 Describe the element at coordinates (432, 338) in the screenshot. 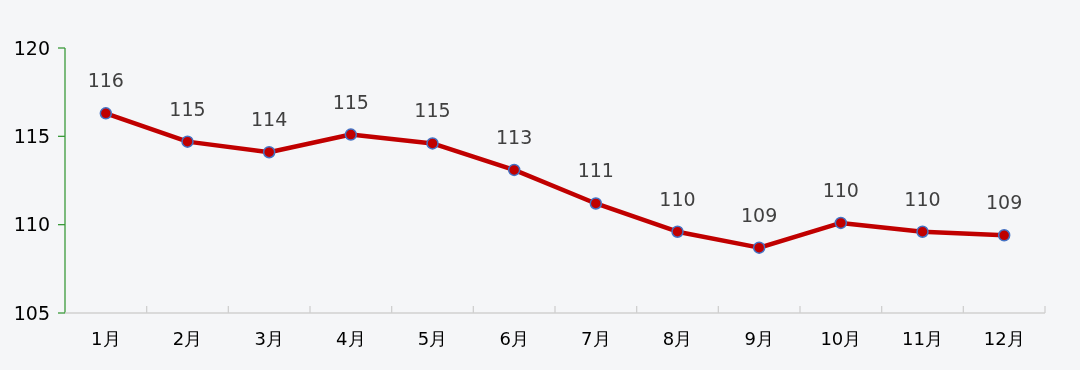

I see `x-tick-label: 5月` at that location.